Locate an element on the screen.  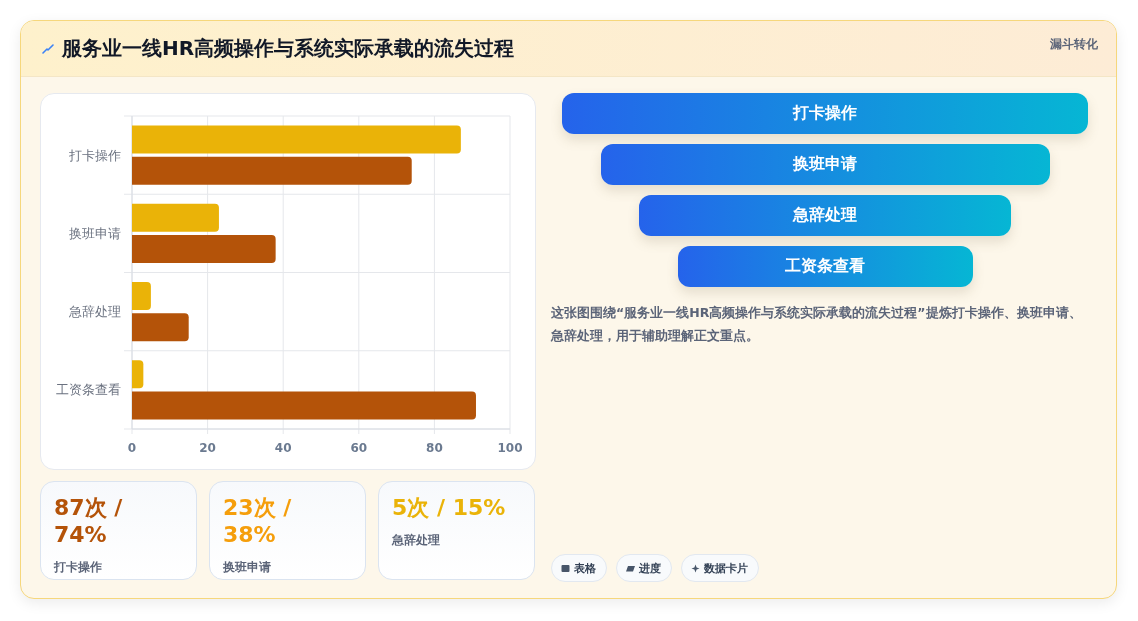
text: 23次 / 38% is located at coordinates (258, 521).